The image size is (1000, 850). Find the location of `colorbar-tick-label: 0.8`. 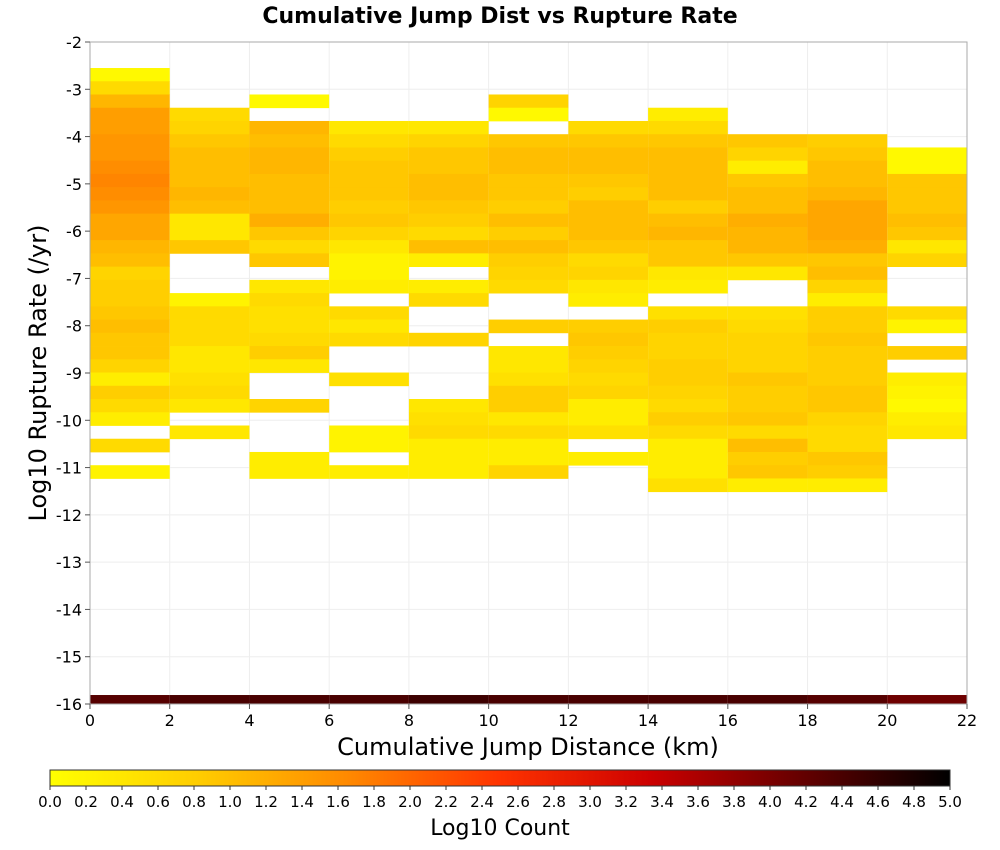

colorbar-tick-label: 0.8 is located at coordinates (194, 802).